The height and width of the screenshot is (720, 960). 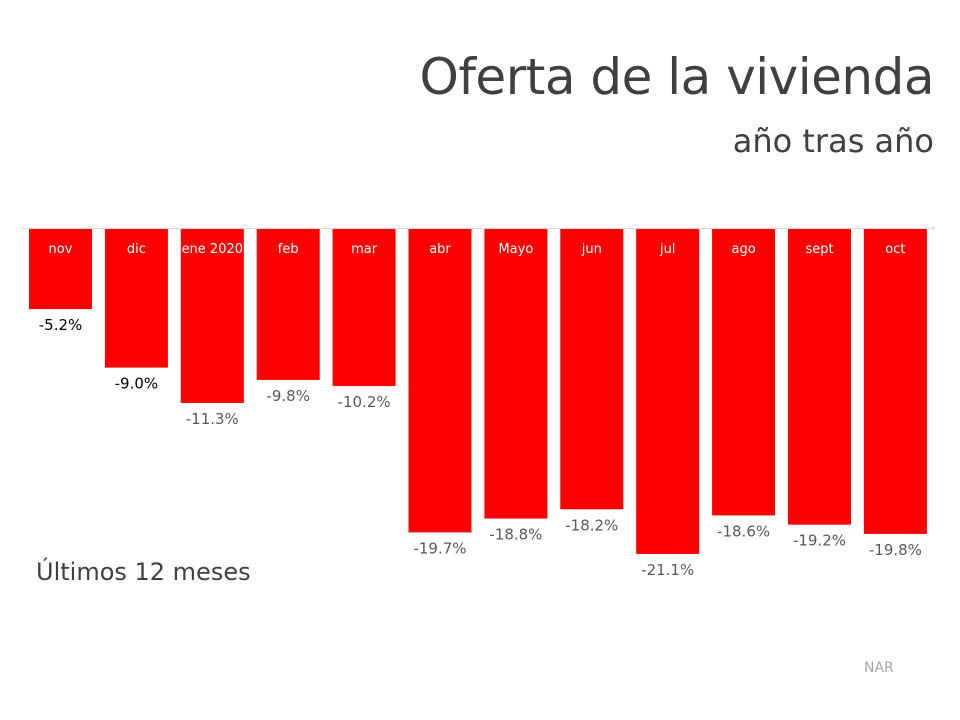 What do you see at coordinates (895, 249) in the screenshot?
I see `category-label: oct` at bounding box center [895, 249].